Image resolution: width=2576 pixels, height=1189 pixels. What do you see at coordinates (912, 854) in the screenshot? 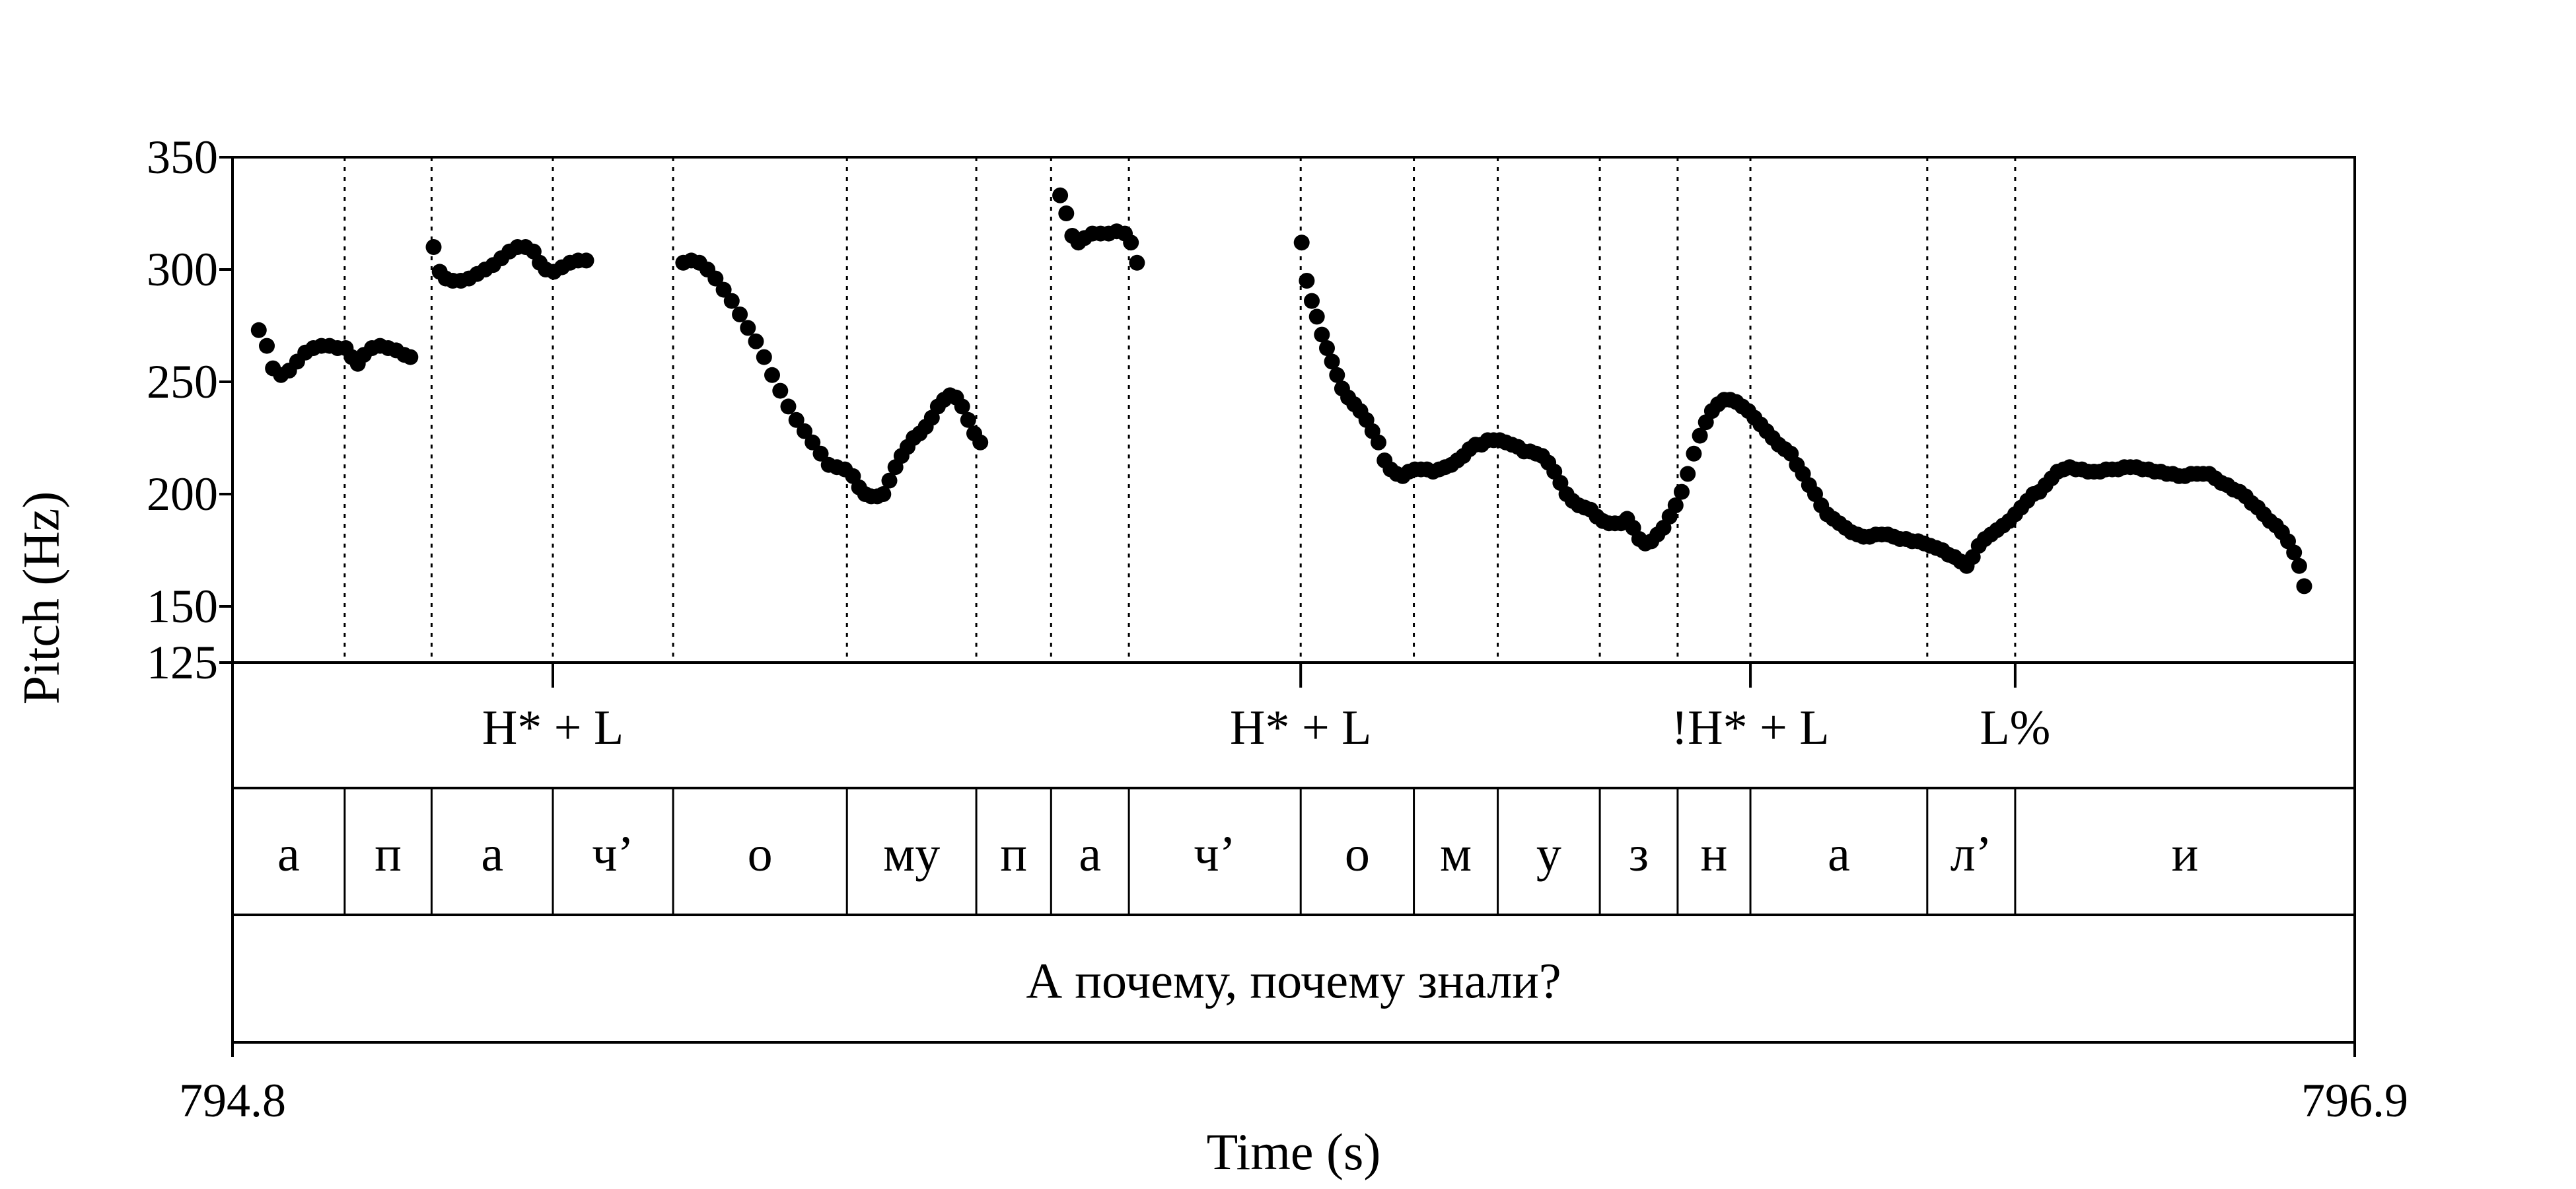
I see `segment-label: му` at bounding box center [912, 854].